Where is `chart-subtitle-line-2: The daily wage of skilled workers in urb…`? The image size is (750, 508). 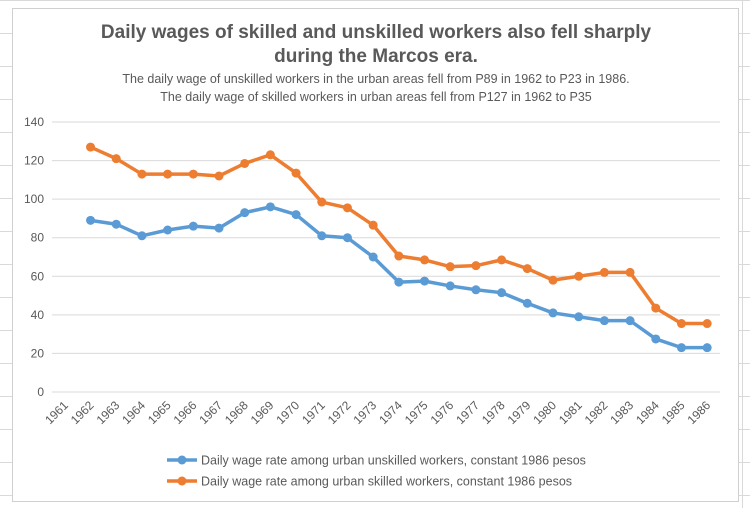 chart-subtitle-line-2: The daily wage of skilled workers in urb… is located at coordinates (376, 97).